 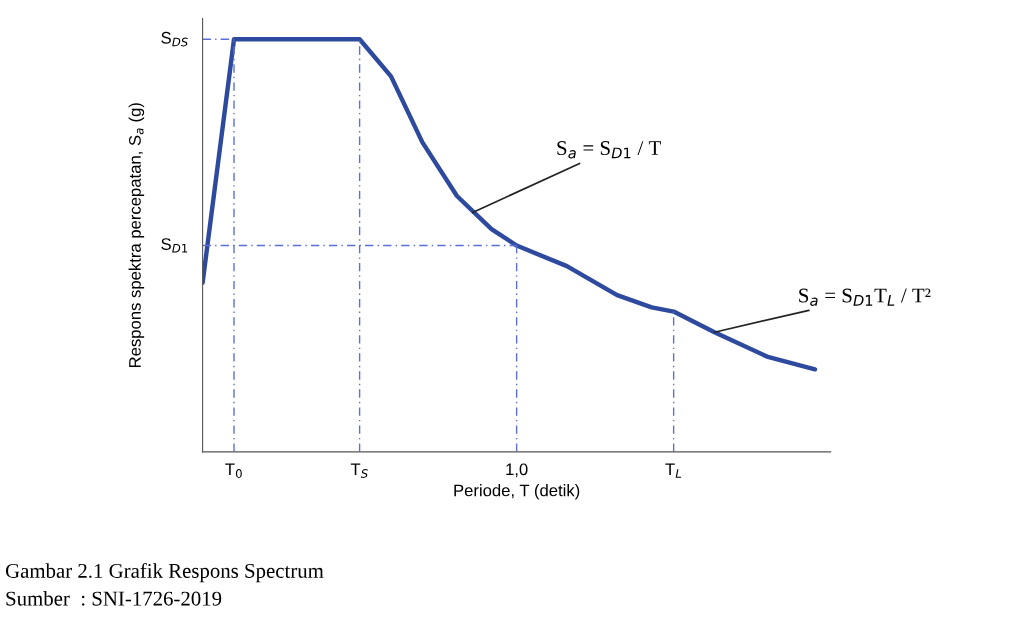 I want to click on text: Gambar 2.1 Grafik Respons Spectrum, so click(x=164, y=573).